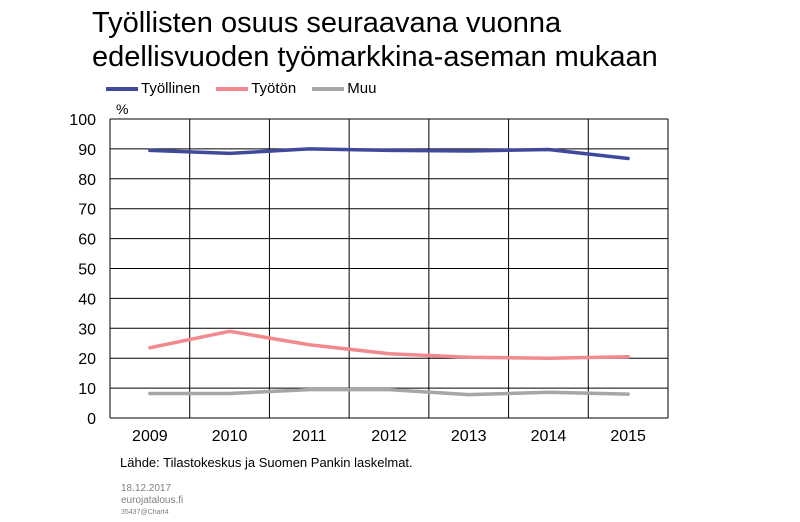  I want to click on y-tick-label: 50, so click(87, 270).